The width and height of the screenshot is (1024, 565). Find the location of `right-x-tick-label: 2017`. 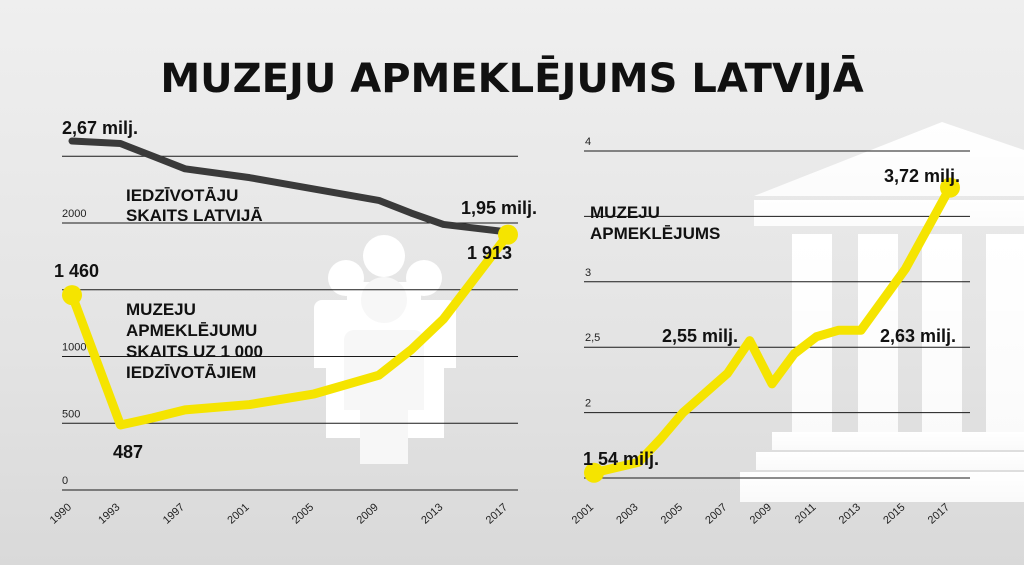

right-x-tick-label: 2017 is located at coordinates (939, 513).